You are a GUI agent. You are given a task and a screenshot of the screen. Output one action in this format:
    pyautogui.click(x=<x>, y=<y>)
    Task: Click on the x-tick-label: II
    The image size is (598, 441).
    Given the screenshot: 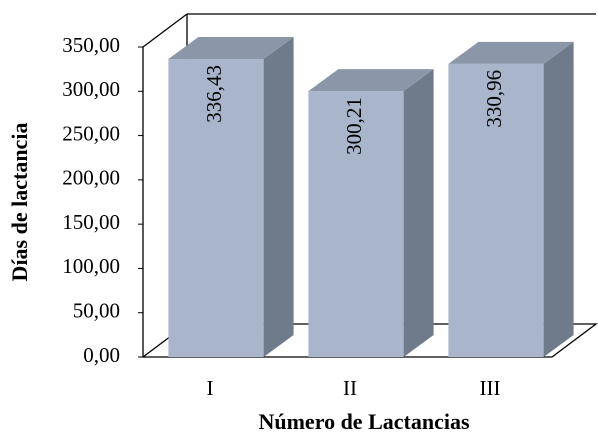 What is the action you would take?
    pyautogui.click(x=350, y=388)
    